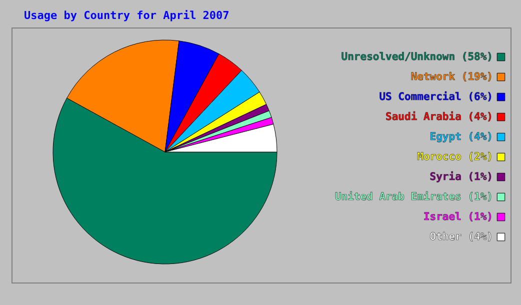  Describe the element at coordinates (458, 217) in the screenshot. I see `legend-label: Israel (1%)` at that location.